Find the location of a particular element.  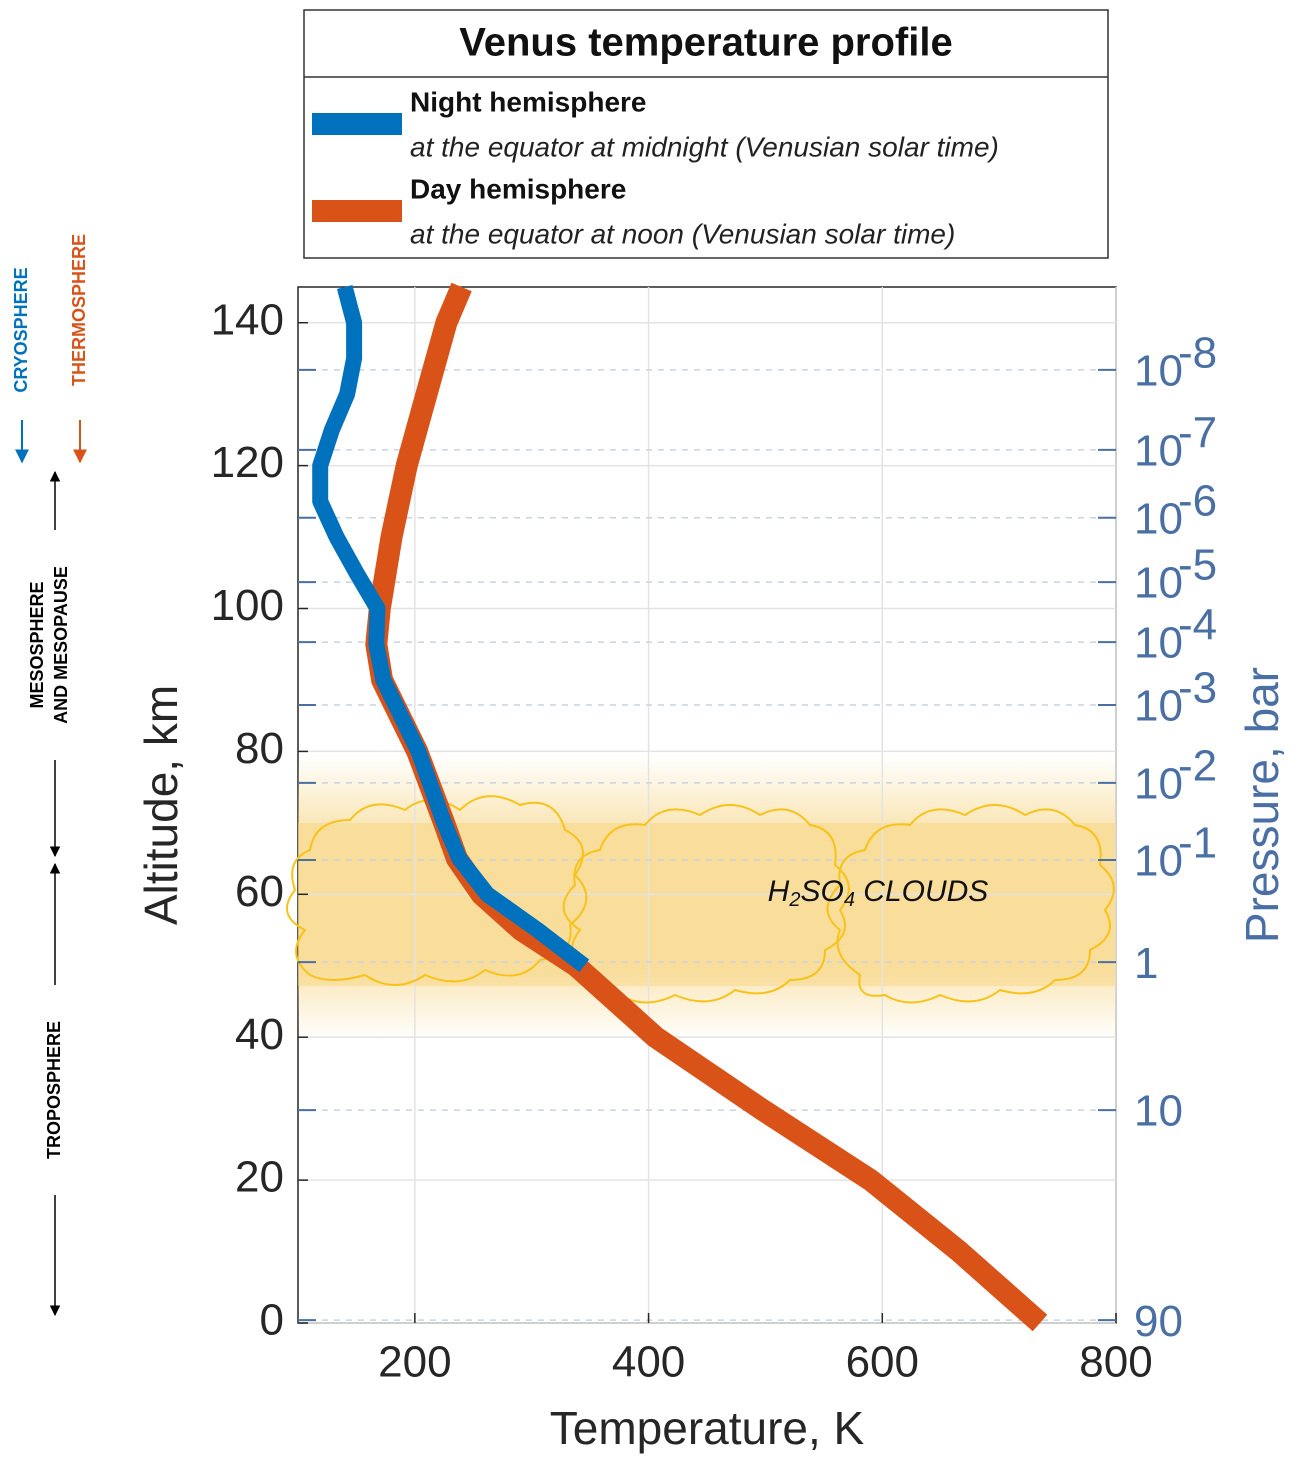

y2-tick-exponent: -5 is located at coordinates (1197, 565).